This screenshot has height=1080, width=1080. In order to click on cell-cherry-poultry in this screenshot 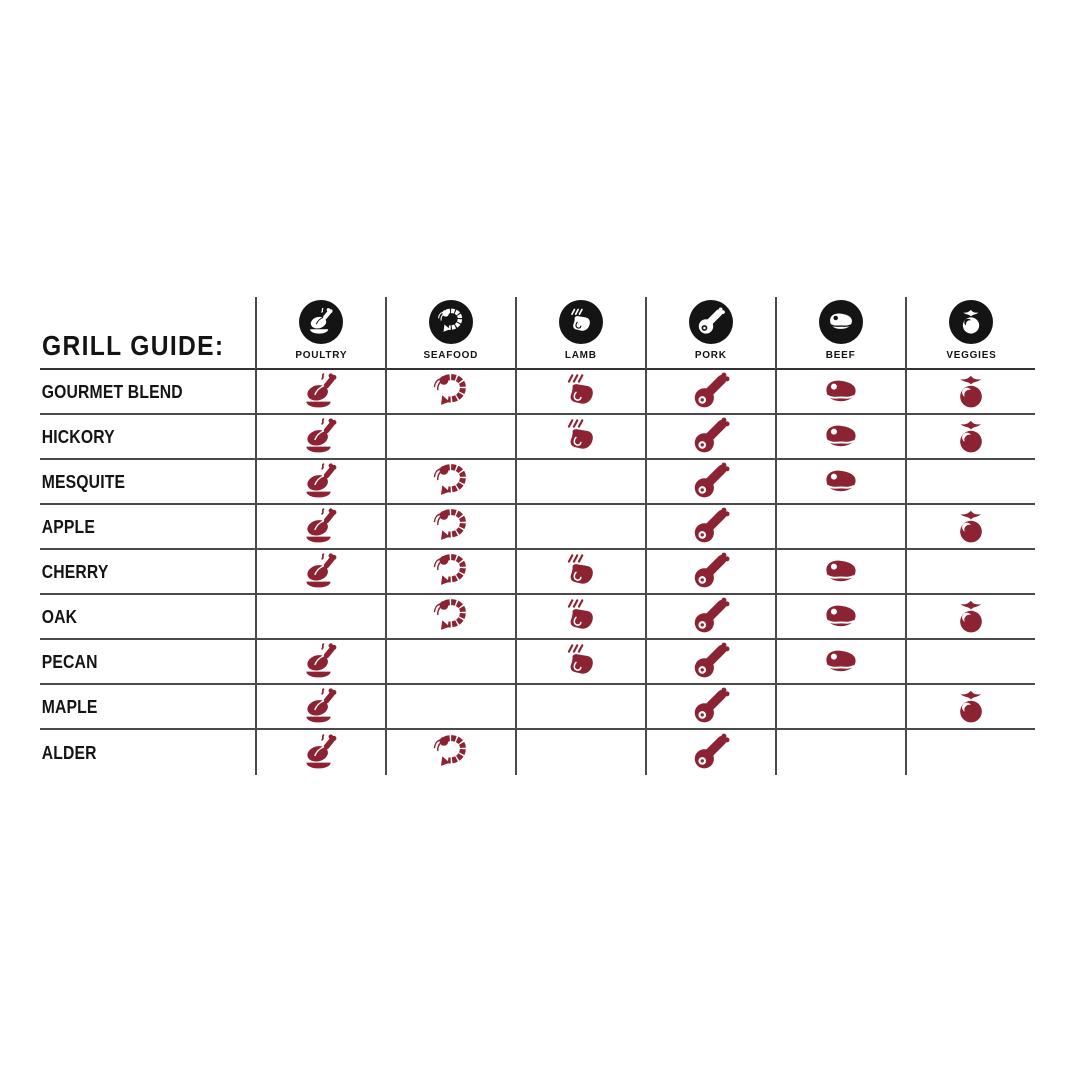, I will do `click(320, 572)`.